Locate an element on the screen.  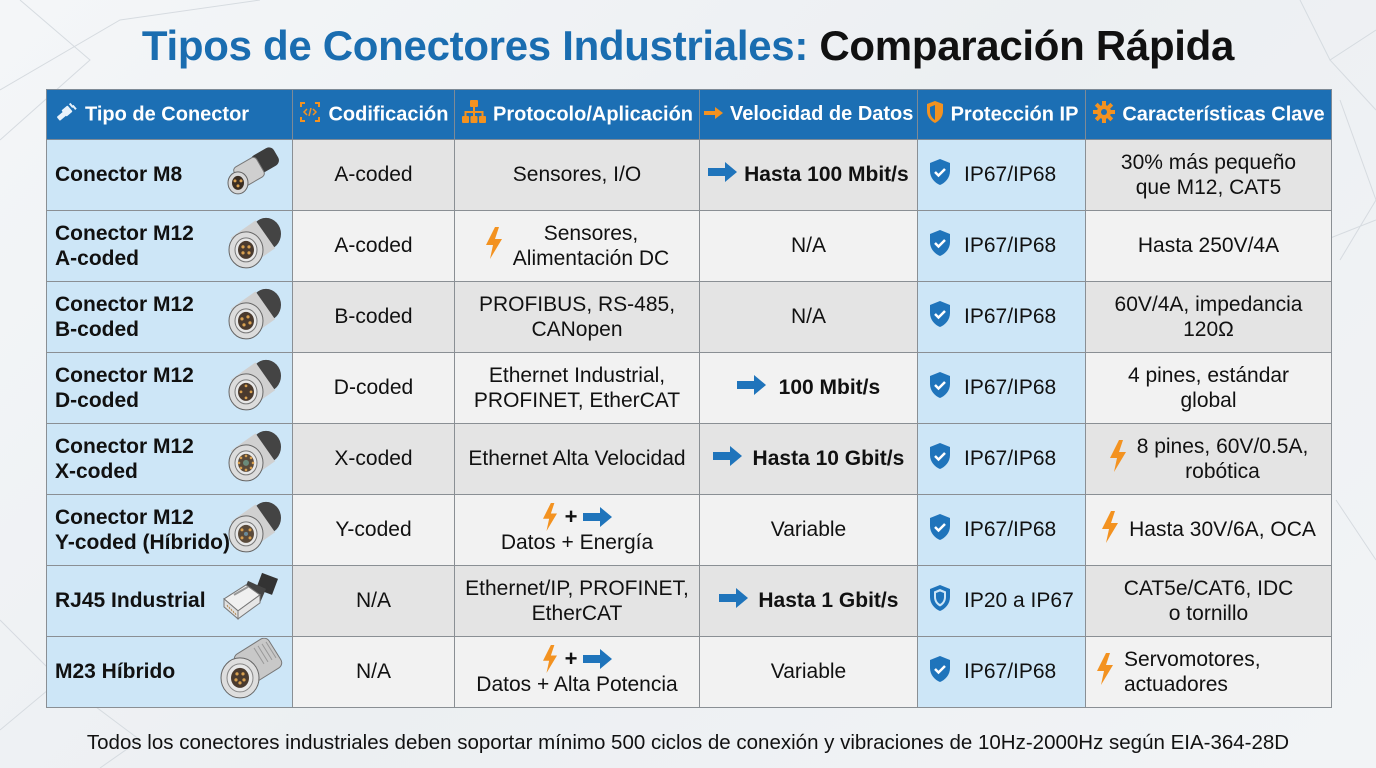
header-key-features: Características Clave is located at coordinates (1208, 114).